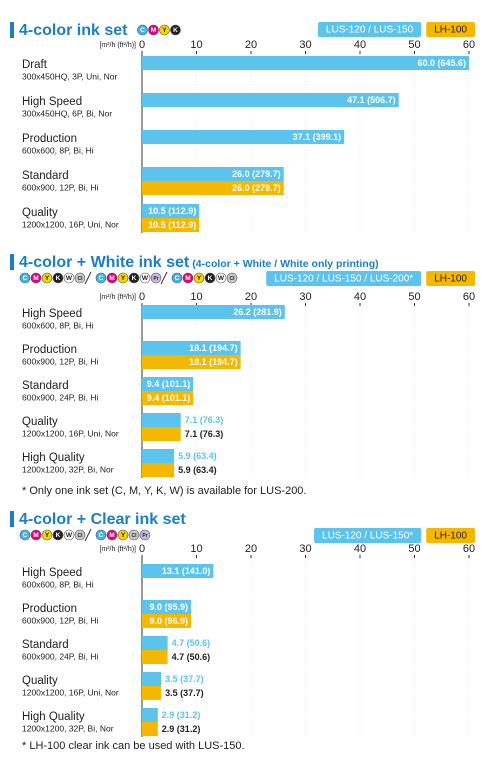 The image size is (485, 778). Describe the element at coordinates (469, 297) in the screenshot. I see `x-tick-label: 60` at that location.